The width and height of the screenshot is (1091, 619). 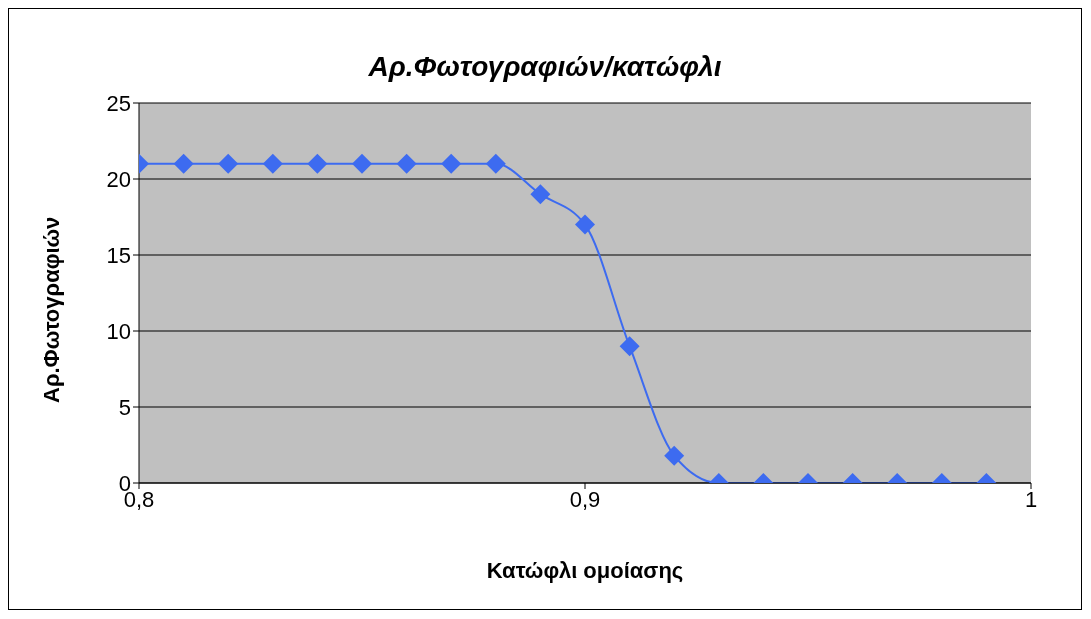 I want to click on x-axis-title: Κατώφλι ομοίασης, so click(x=585, y=570).